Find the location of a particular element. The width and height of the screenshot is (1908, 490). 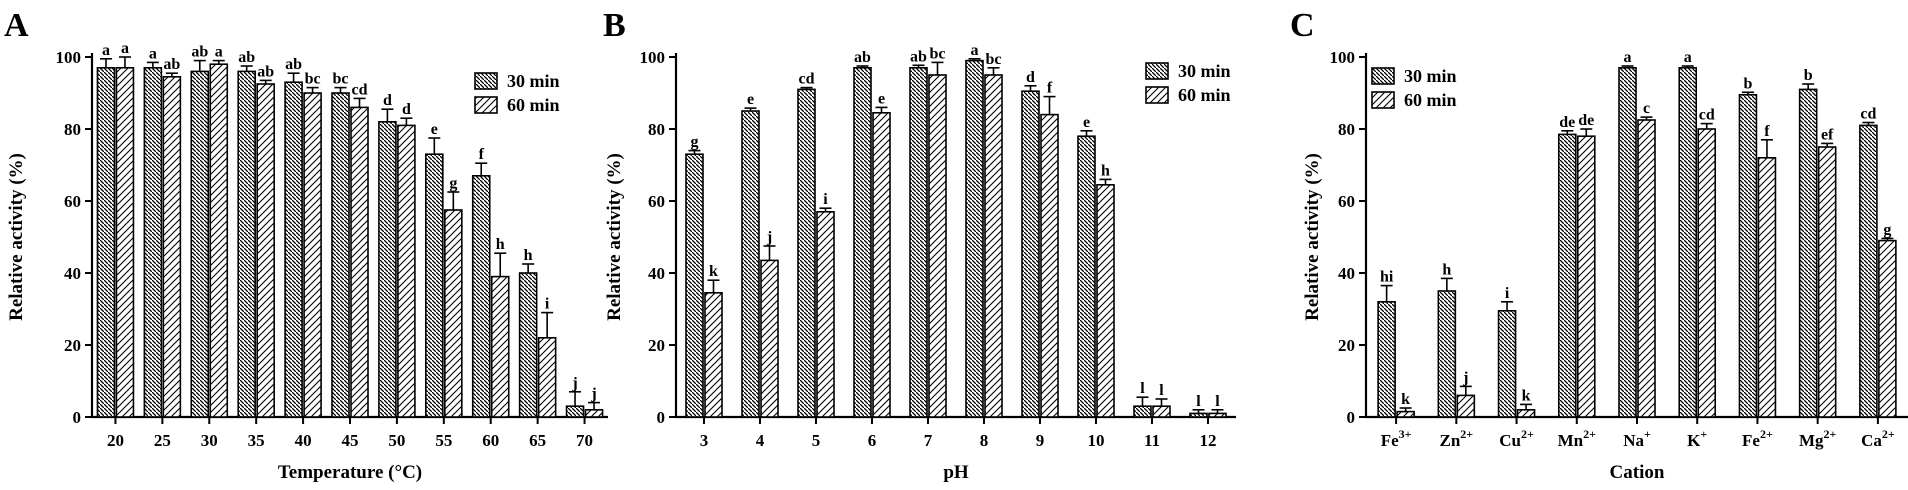

significance-label: d is located at coordinates (406, 109).